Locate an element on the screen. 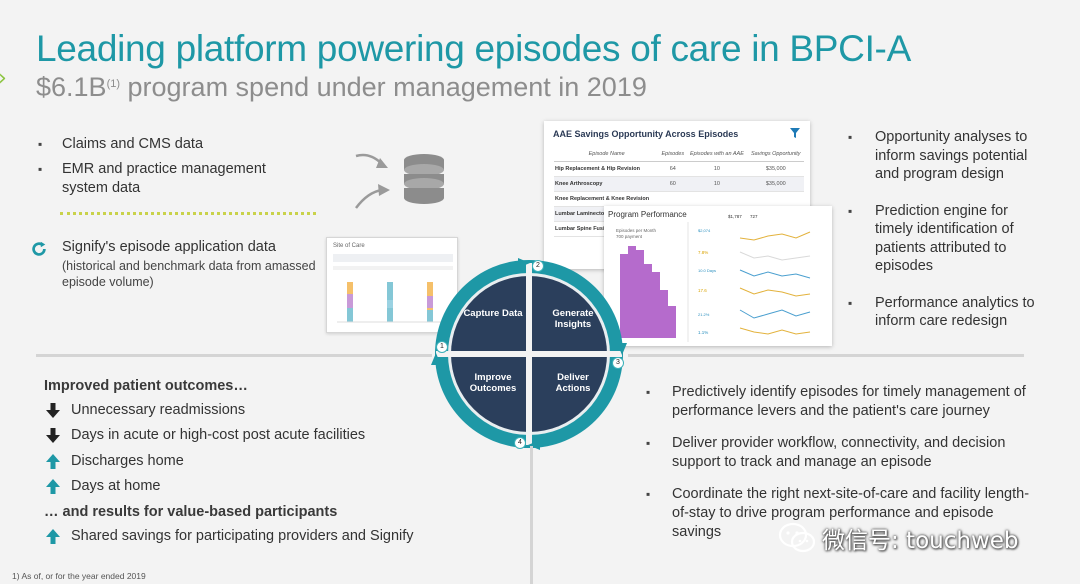  perf-stat: 727 is located at coordinates (754, 216).